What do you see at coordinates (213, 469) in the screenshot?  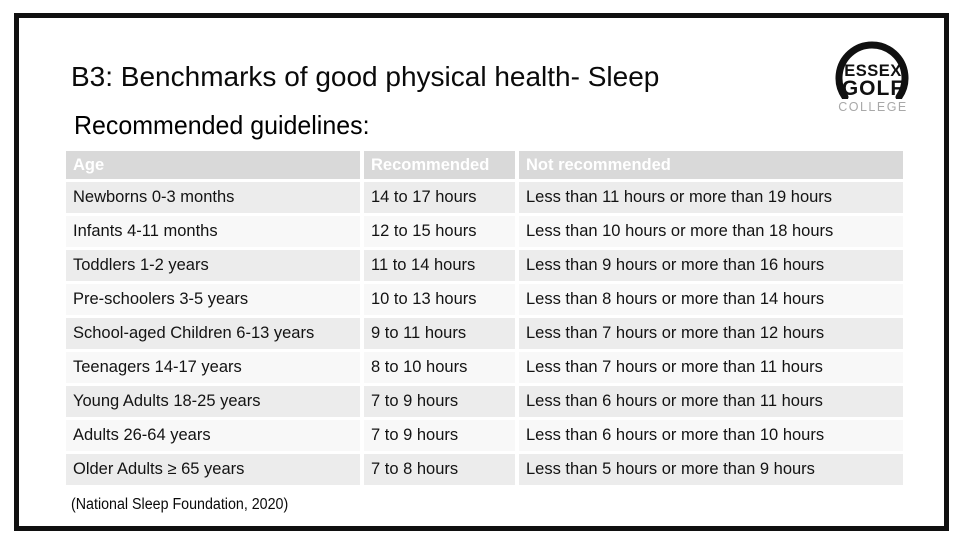 I see `age-cell: Older Adults ≥ 65 years` at bounding box center [213, 469].